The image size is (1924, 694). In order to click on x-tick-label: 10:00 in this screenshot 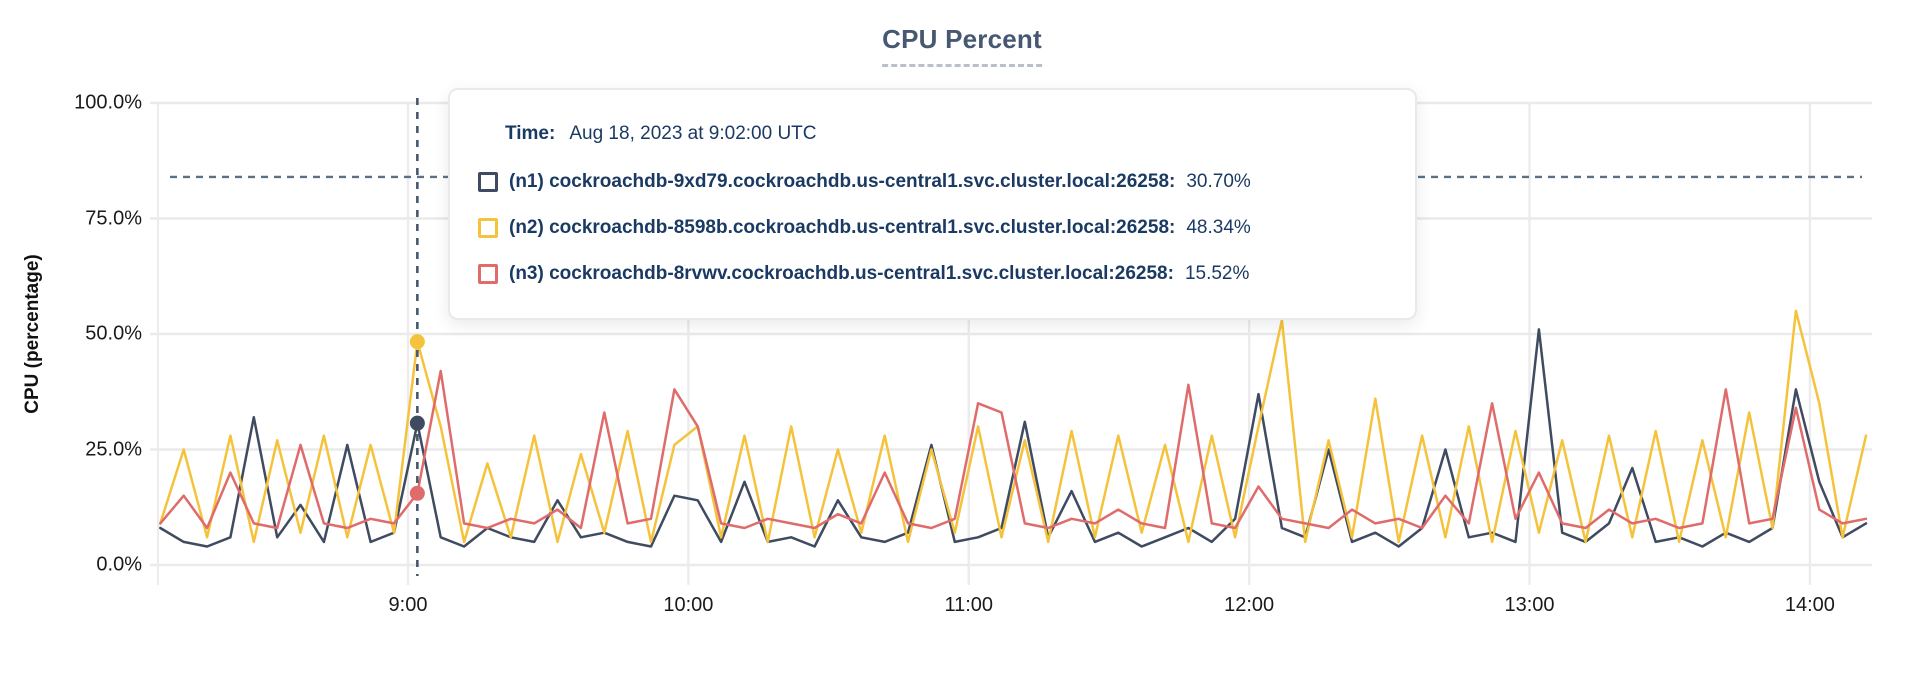, I will do `click(688, 605)`.